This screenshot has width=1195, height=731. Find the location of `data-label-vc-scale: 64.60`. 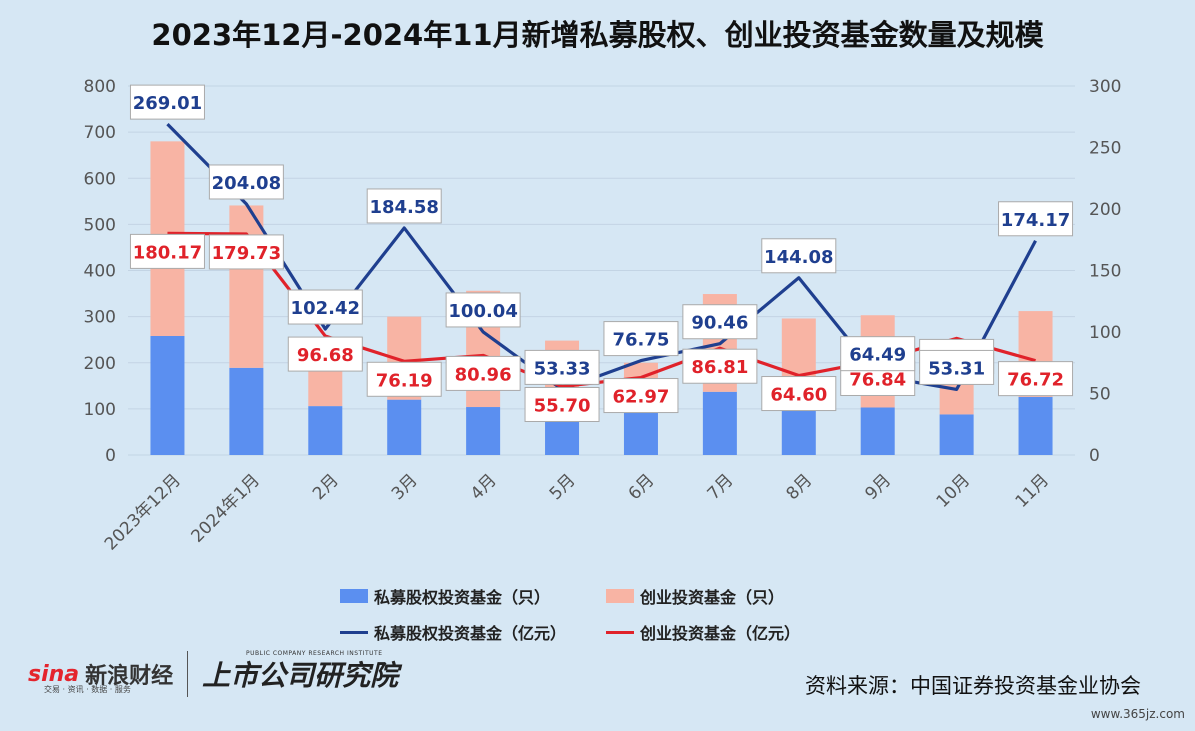

data-label-vc-scale: 64.60 is located at coordinates (798, 395).